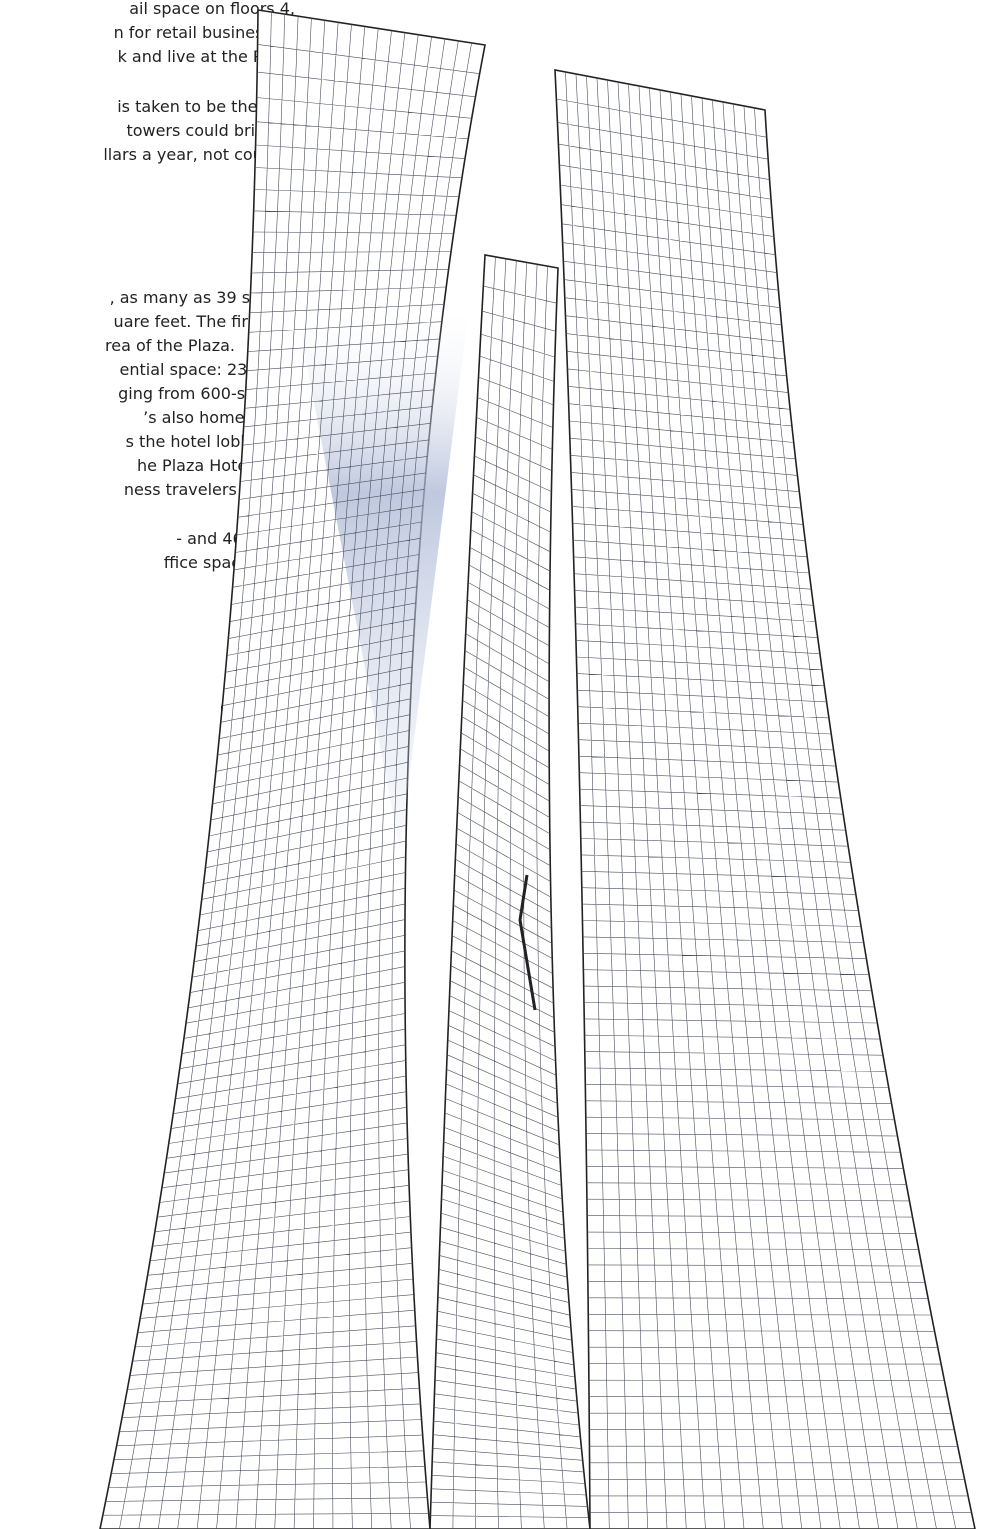  What do you see at coordinates (206, 106) in the screenshot?
I see `body-text-line: is taken to be the rent` at bounding box center [206, 106].